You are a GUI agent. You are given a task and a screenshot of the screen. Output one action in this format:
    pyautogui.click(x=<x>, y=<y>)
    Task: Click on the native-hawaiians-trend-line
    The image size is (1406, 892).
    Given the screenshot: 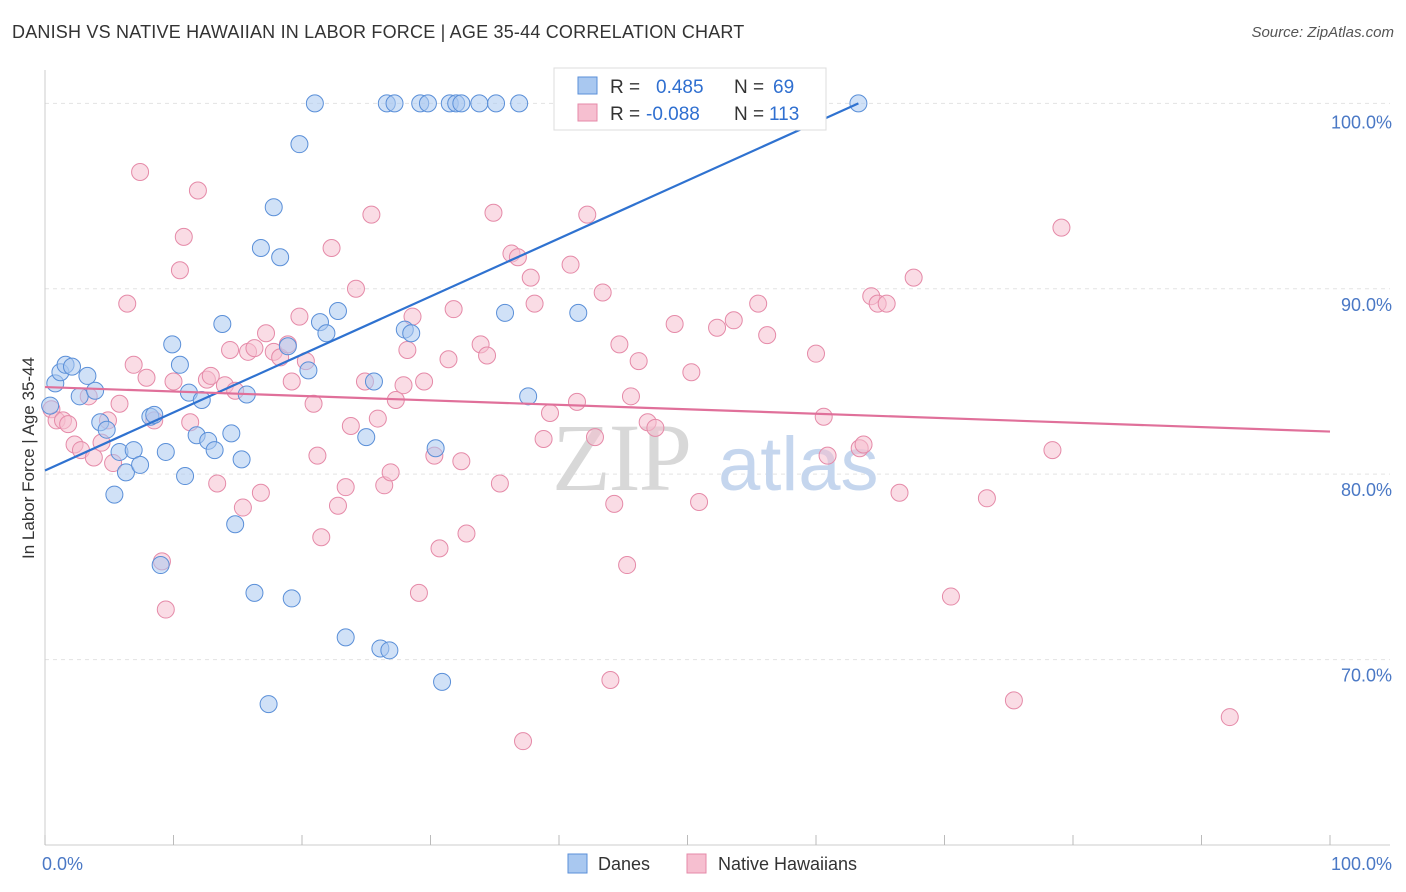 What is the action you would take?
    pyautogui.click(x=687, y=409)
    